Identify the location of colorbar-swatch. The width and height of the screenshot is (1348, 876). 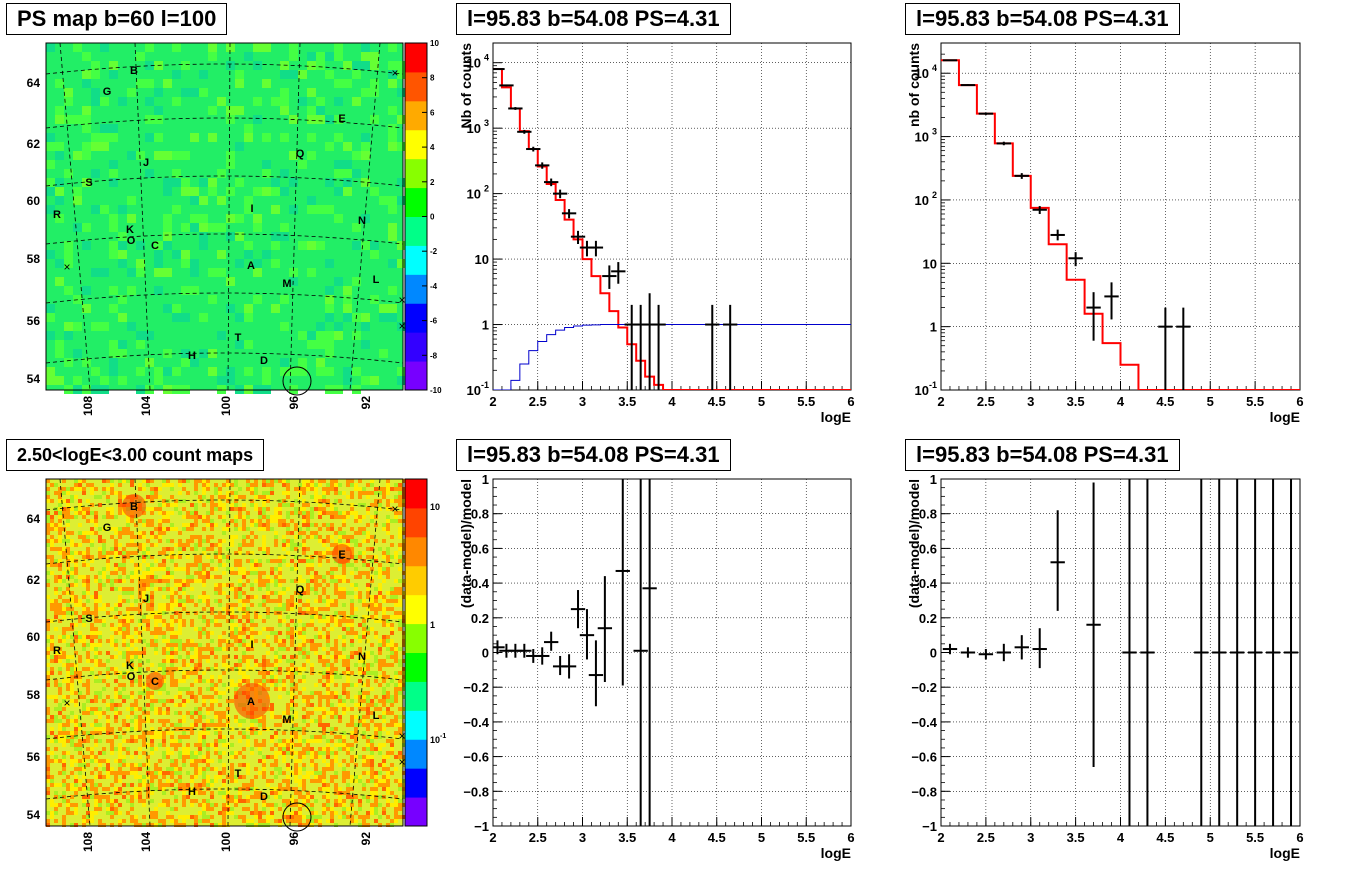
(416, 288).